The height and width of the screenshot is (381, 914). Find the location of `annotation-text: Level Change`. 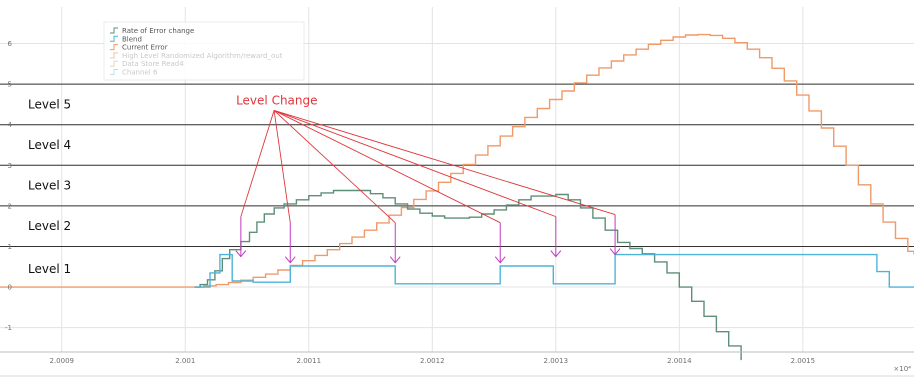

annotation-text: Level Change is located at coordinates (276, 100).